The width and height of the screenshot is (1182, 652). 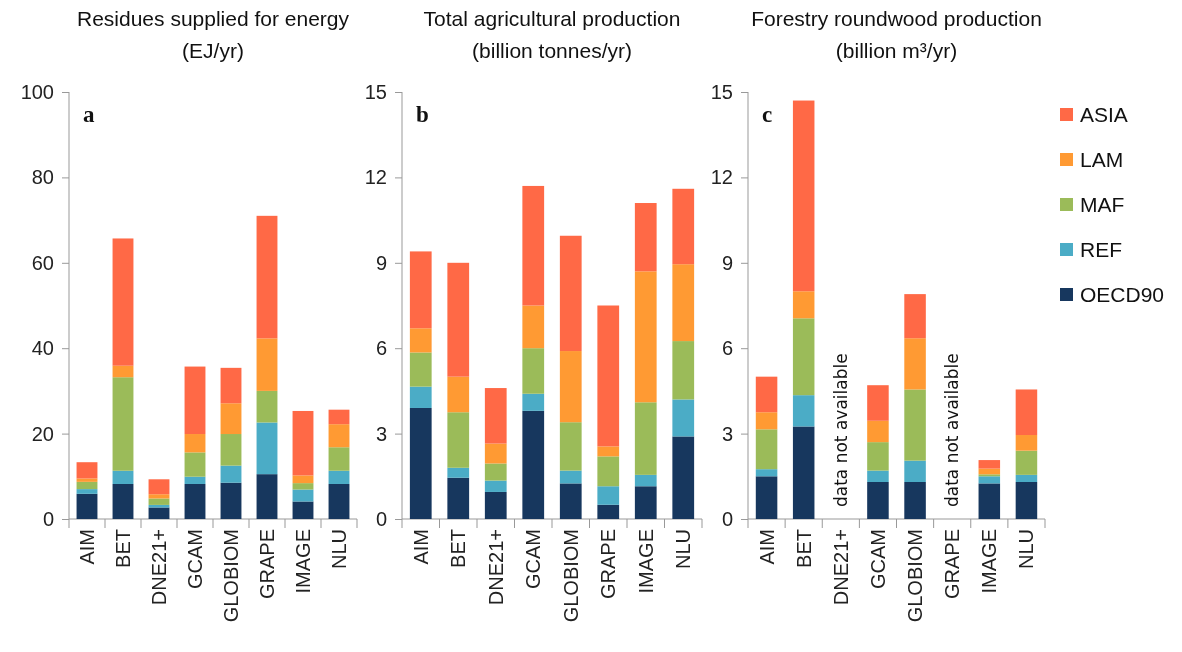 What do you see at coordinates (896, 50) in the screenshot?
I see `chart-subtitle: (billion m³/yr)` at bounding box center [896, 50].